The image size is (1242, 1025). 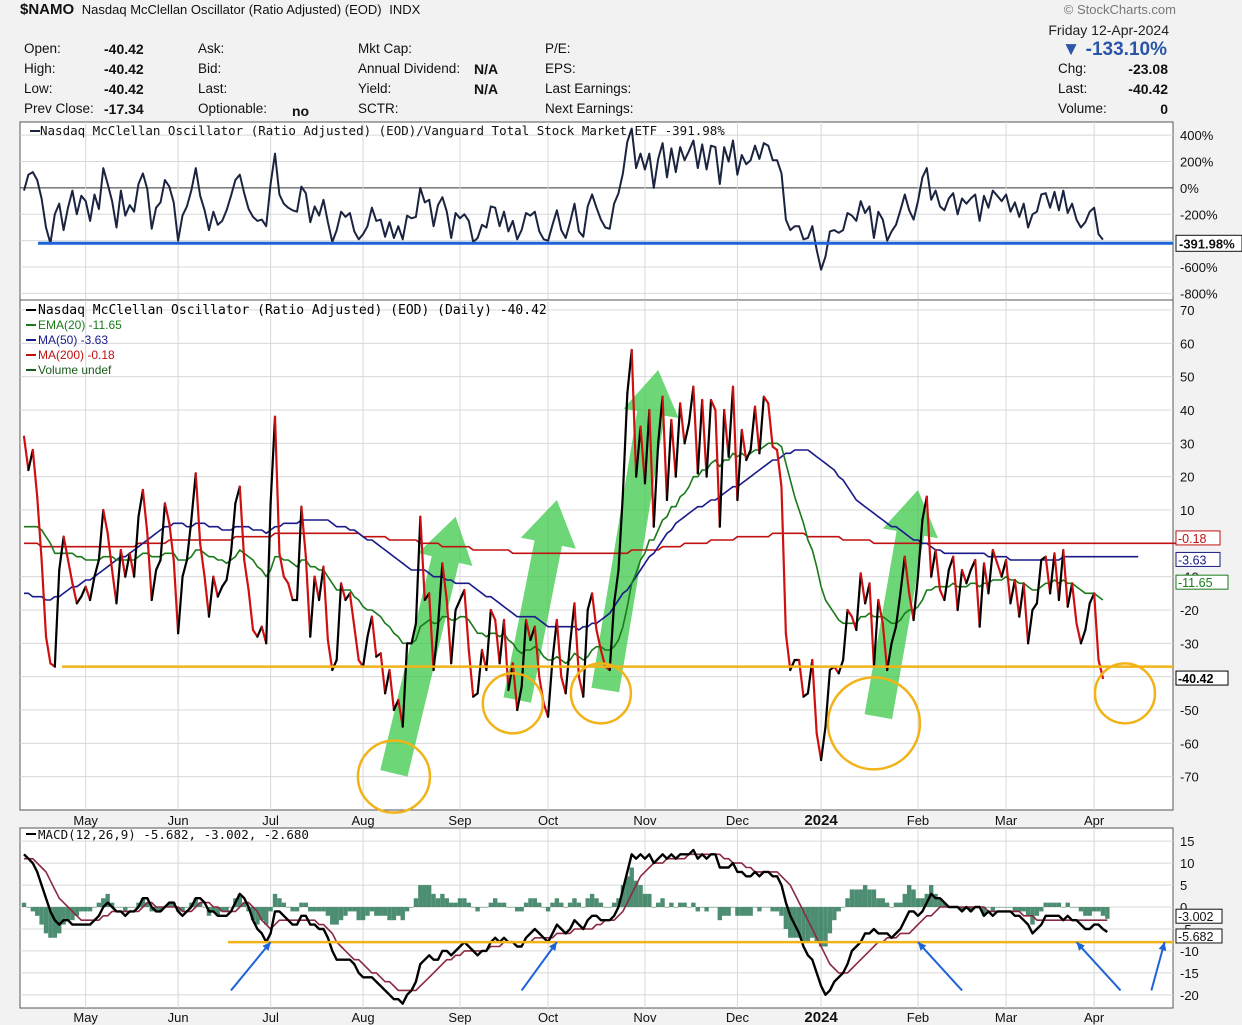 What do you see at coordinates (1162, 946) in the screenshot?
I see `arrow-head` at bounding box center [1162, 946].